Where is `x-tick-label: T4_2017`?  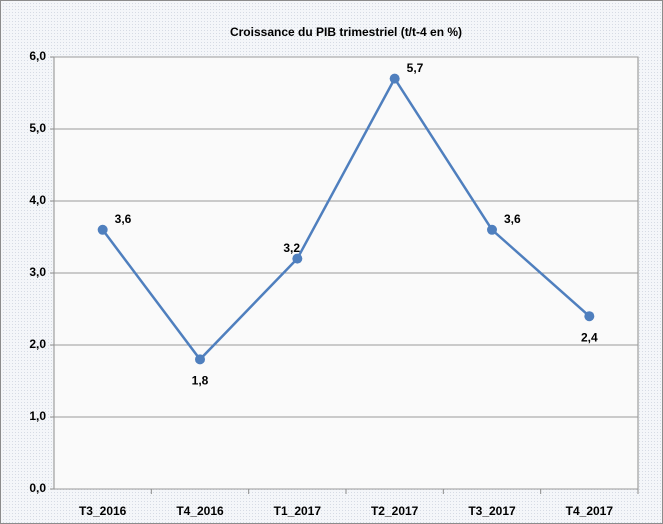
x-tick-label: T4_2017 is located at coordinates (590, 511).